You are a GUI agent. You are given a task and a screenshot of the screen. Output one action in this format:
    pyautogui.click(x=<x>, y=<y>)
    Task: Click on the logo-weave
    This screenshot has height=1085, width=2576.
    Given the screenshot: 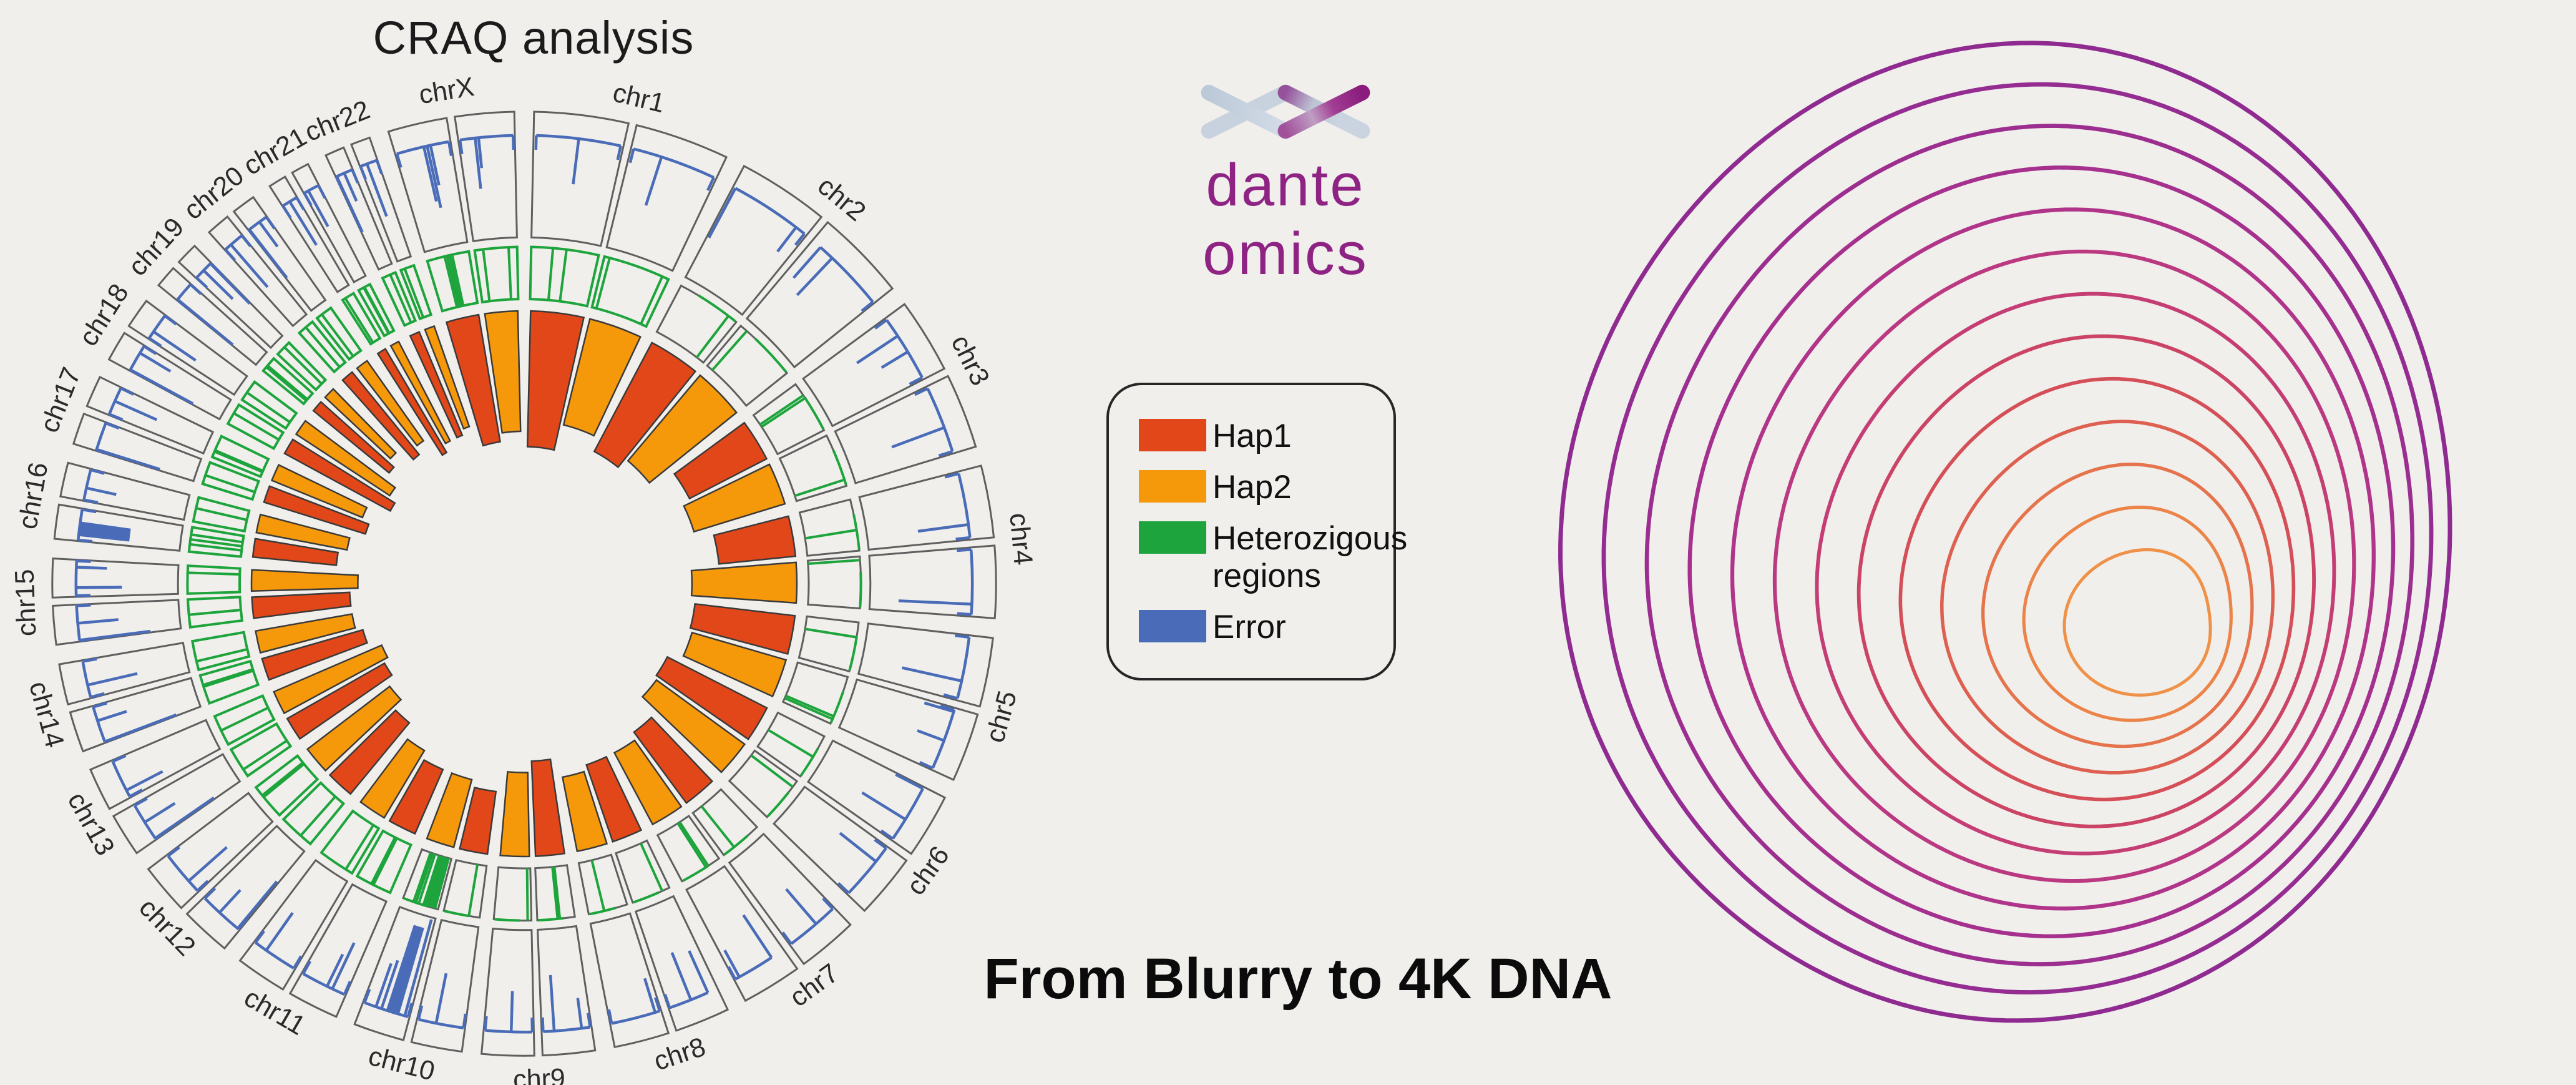 What is the action you would take?
    pyautogui.click(x=1285, y=111)
    